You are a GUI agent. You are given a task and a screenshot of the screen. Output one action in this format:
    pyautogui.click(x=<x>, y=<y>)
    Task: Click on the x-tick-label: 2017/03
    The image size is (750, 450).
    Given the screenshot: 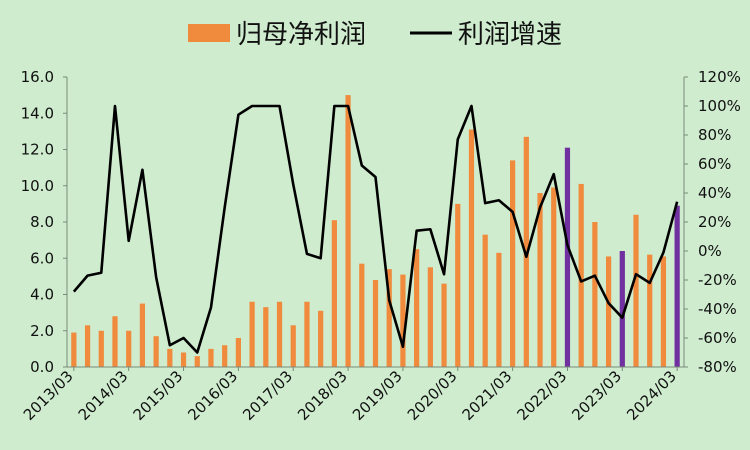 What is the action you would take?
    pyautogui.click(x=267, y=395)
    